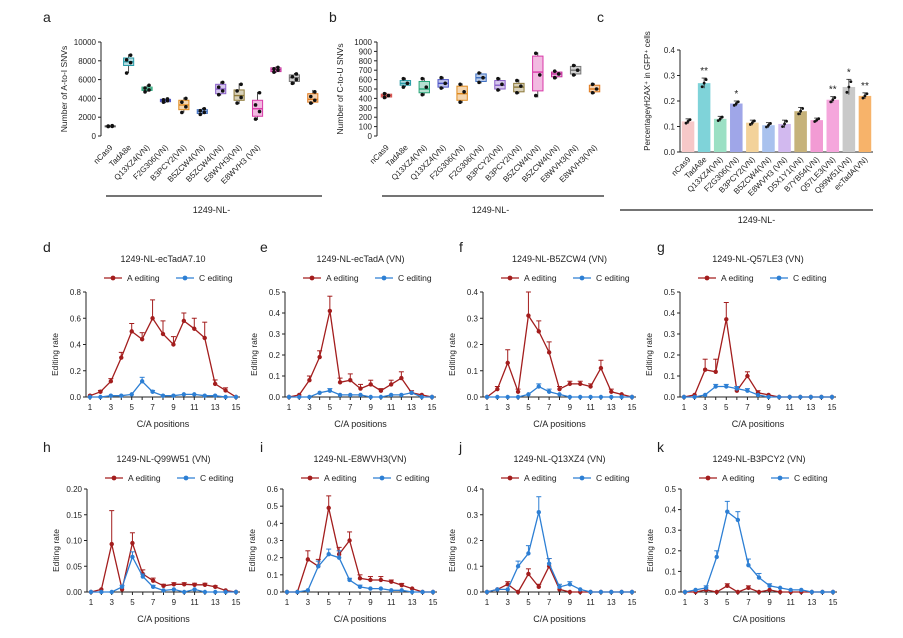  Describe the element at coordinates (74, 489) in the screenshot. I see `y-tick-label: 0.20` at that location.